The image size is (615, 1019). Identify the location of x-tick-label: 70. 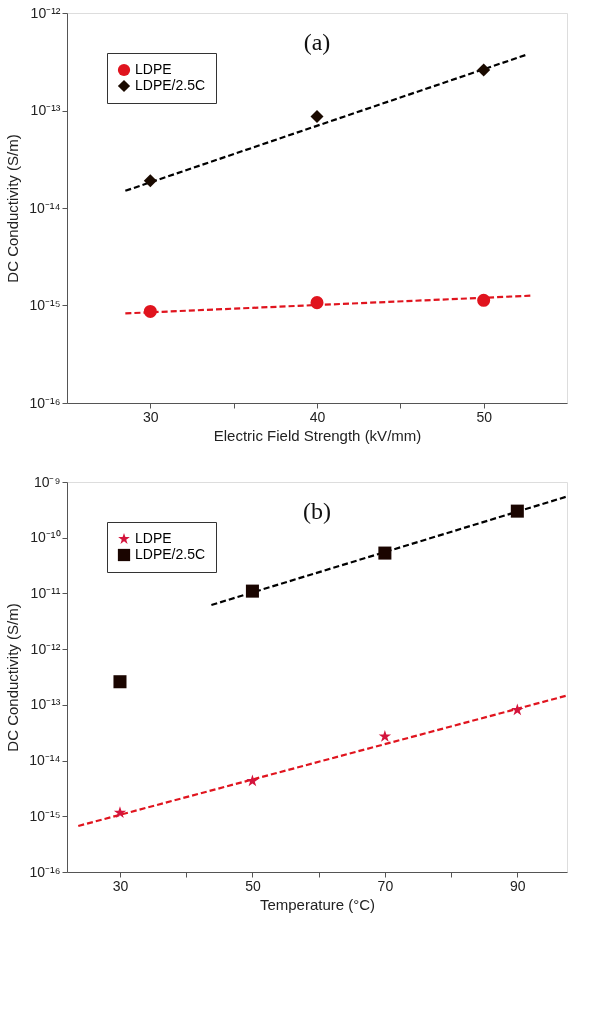
(385, 885).